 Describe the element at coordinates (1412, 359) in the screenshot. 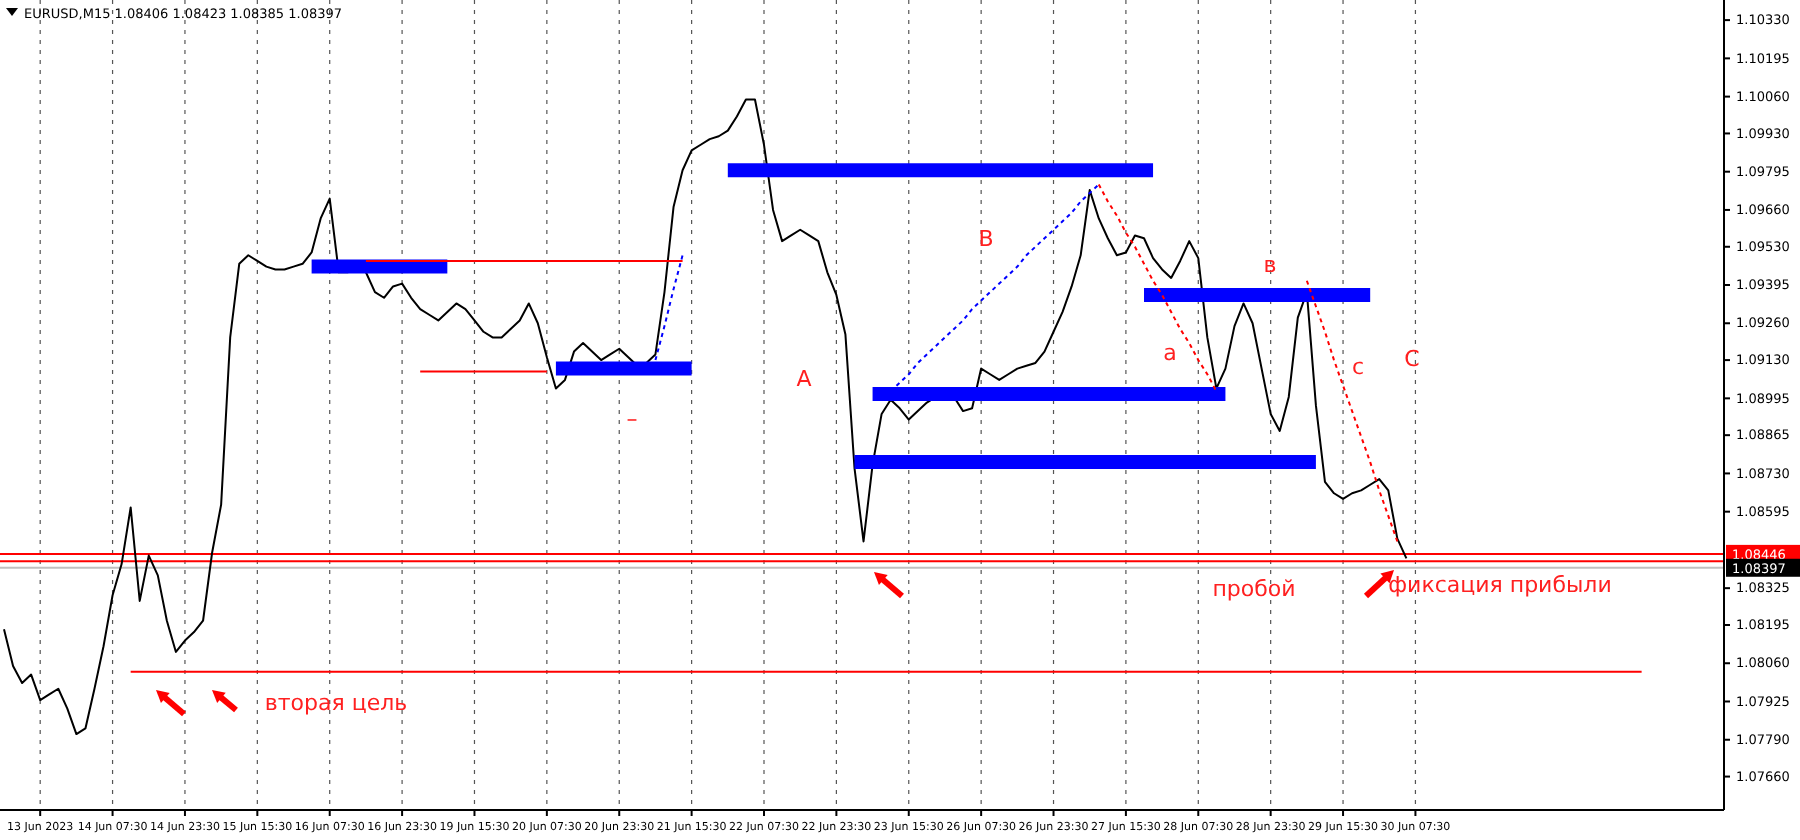

I see `annotation: C` at that location.